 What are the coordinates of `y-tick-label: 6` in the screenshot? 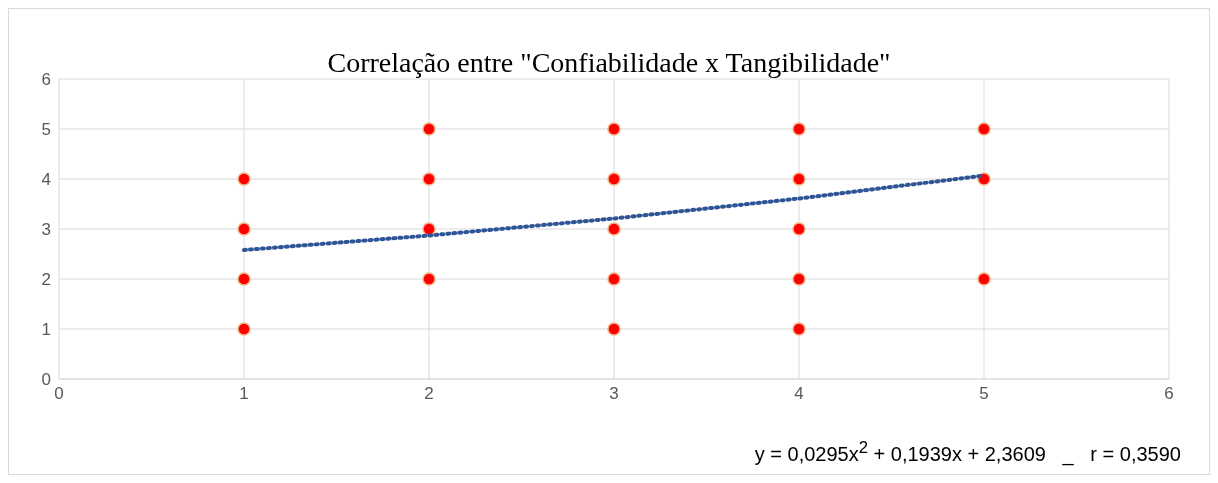 It's located at (46, 80).